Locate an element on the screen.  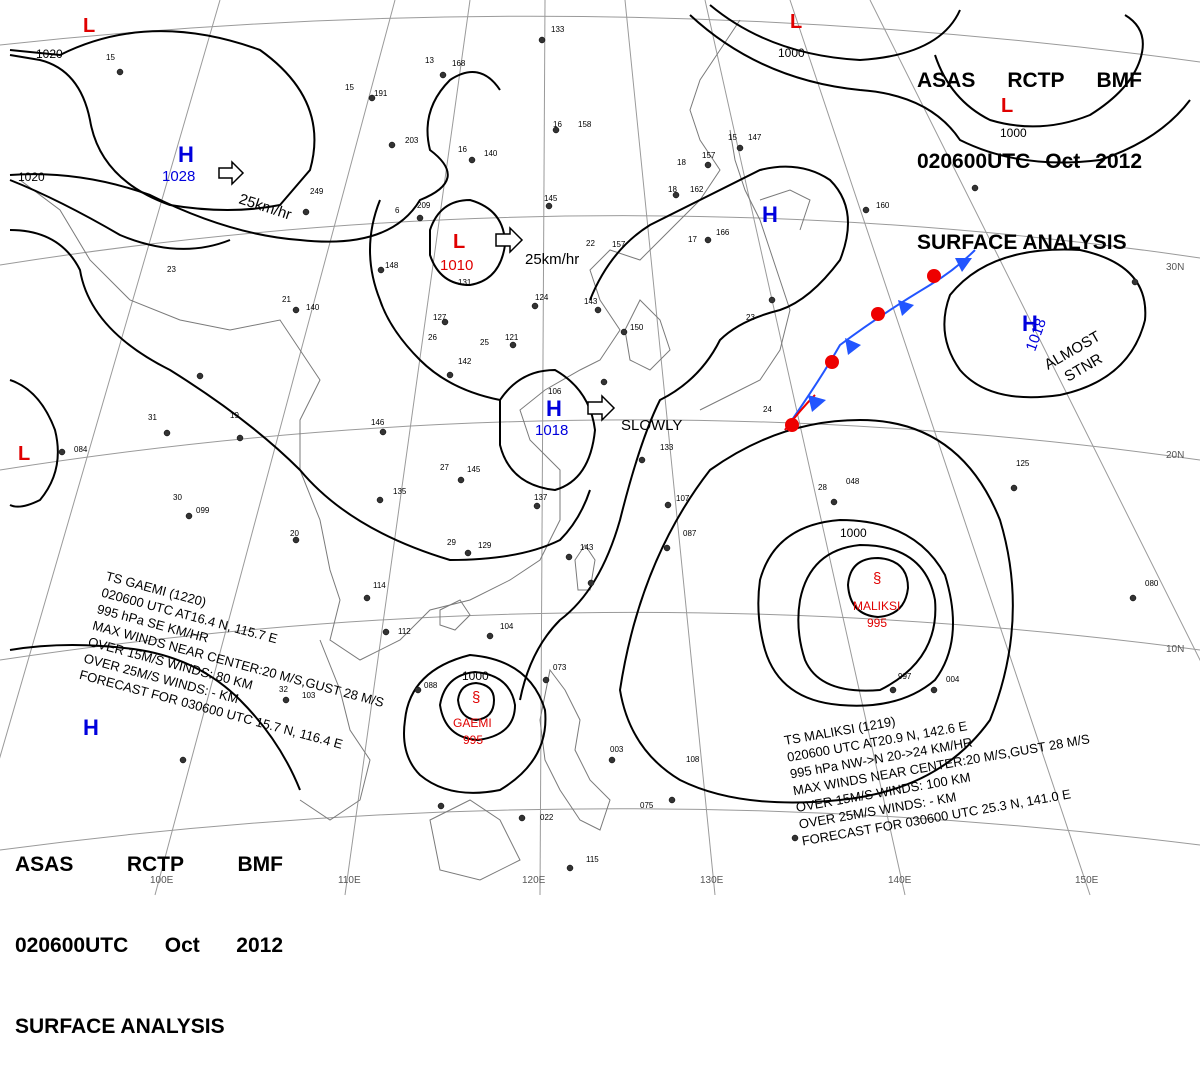
station-label: 135 is located at coordinates (400, 491).